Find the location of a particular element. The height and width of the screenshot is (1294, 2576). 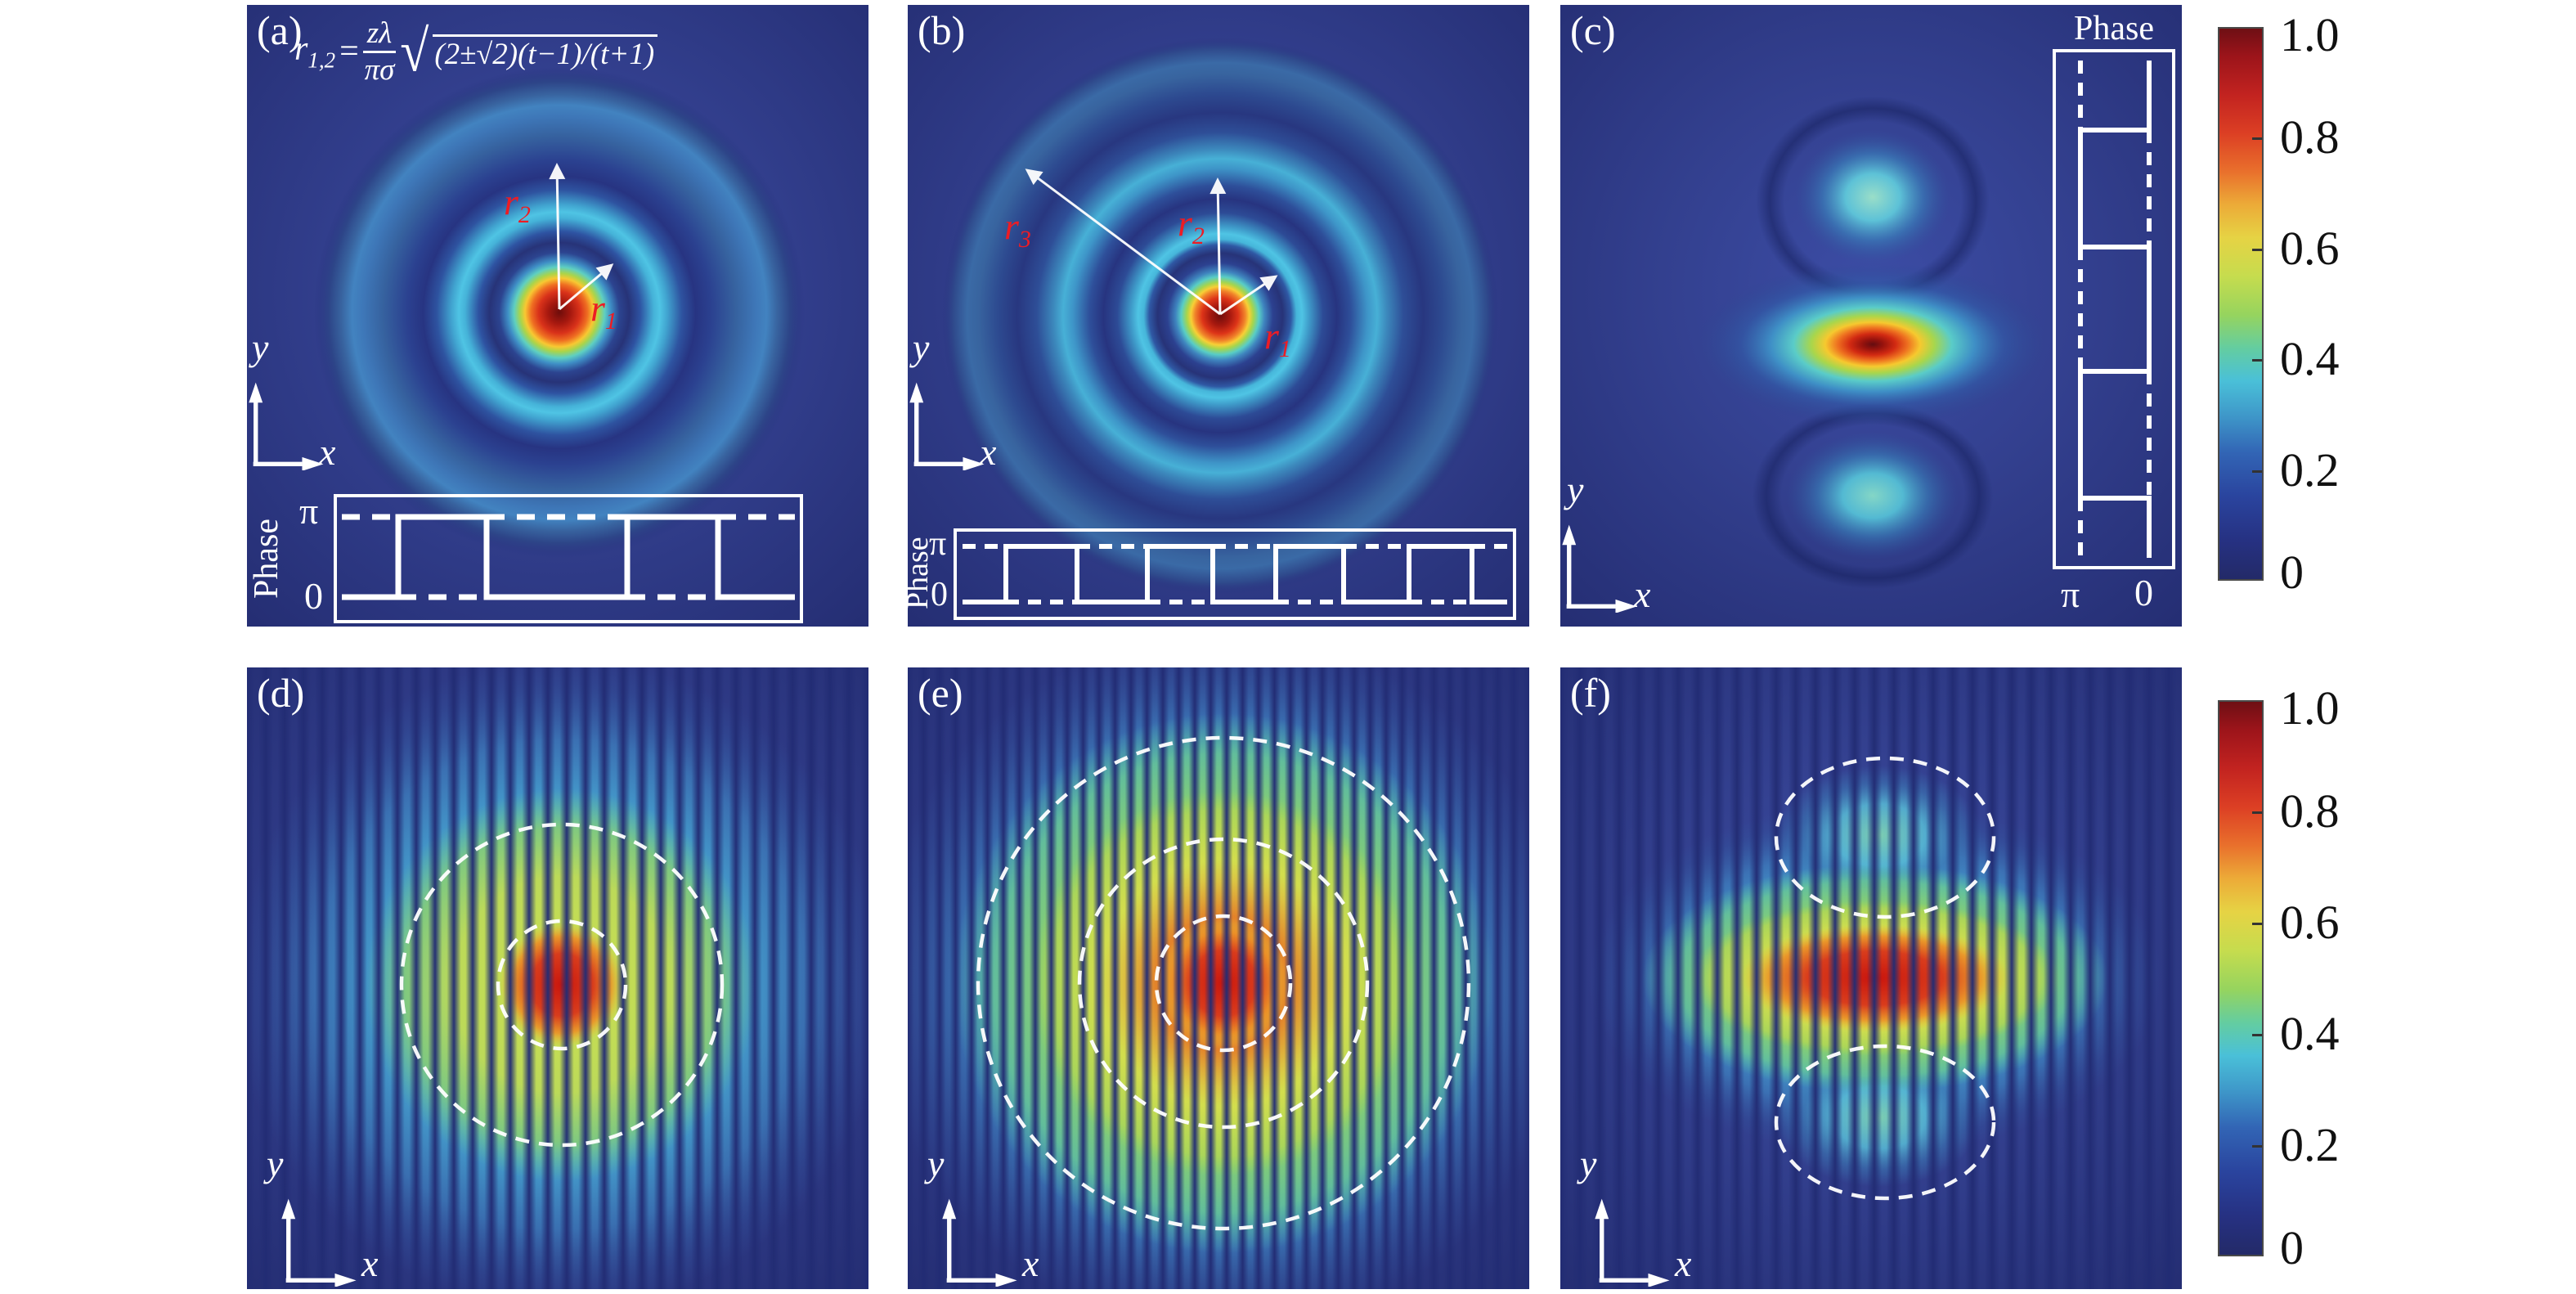

panel-f: (f) y x is located at coordinates (1871, 978).